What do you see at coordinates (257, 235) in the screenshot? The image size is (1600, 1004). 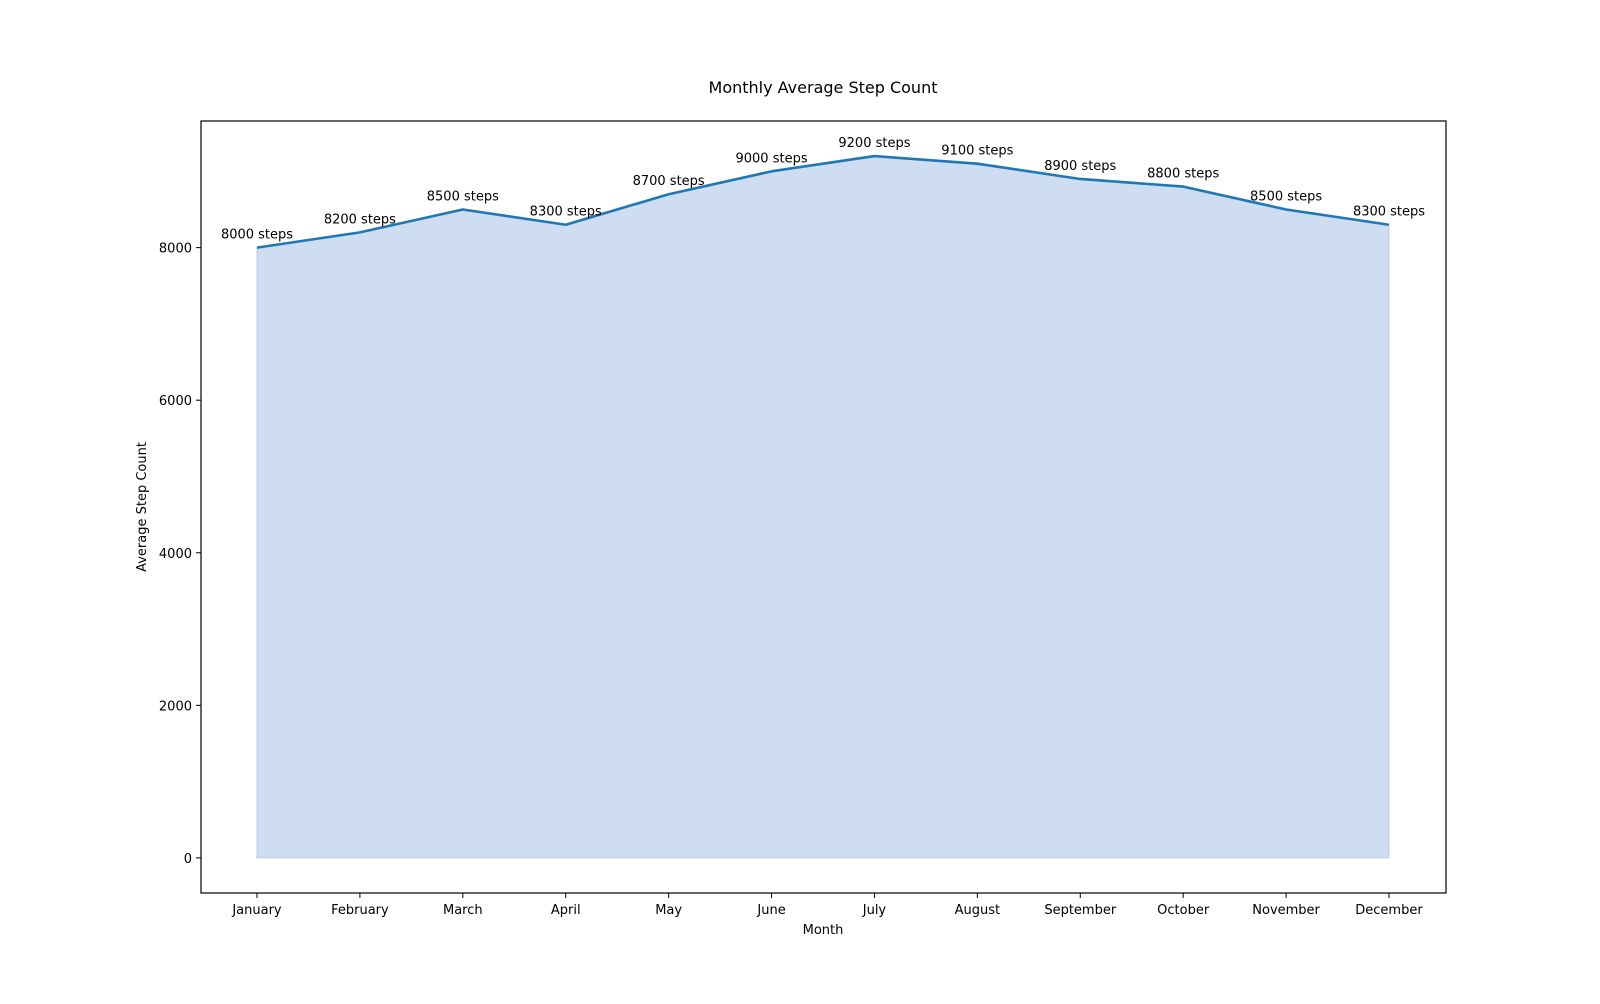 I see `data-label: 8000 steps` at bounding box center [257, 235].